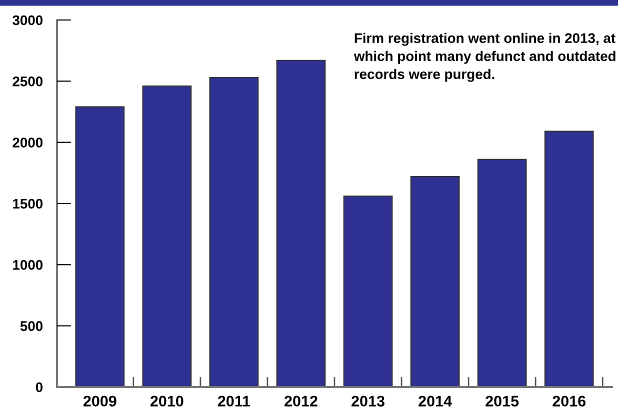  What do you see at coordinates (234, 401) in the screenshot?
I see `x-tick-label: 2011` at bounding box center [234, 401].